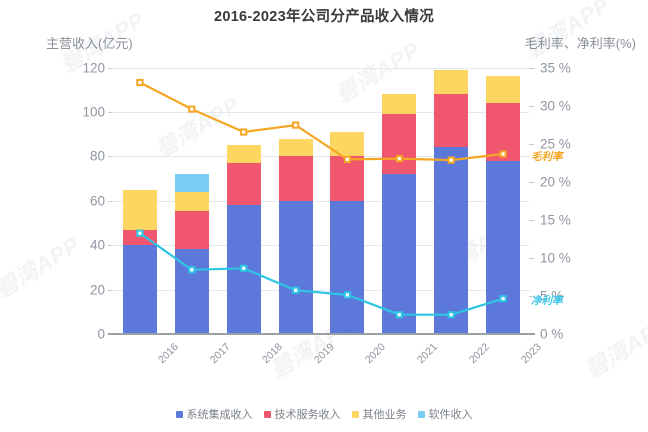 Image resolution: width=648 pixels, height=432 pixels. Describe the element at coordinates (307, 415) in the screenshot. I see `legend-label: 技术服务收入` at that location.